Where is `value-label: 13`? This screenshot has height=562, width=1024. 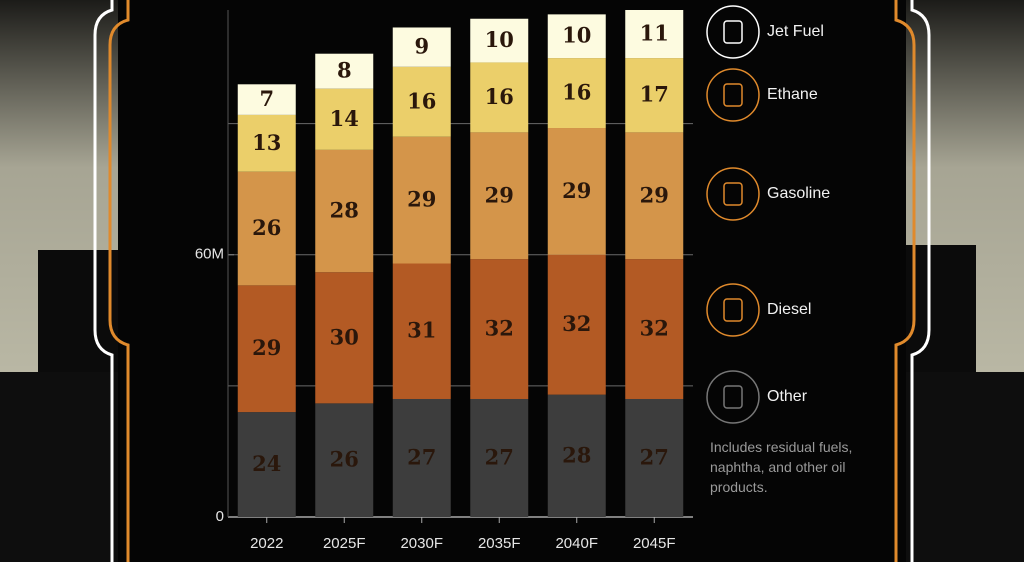
value-label: 13 is located at coordinates (266, 142).